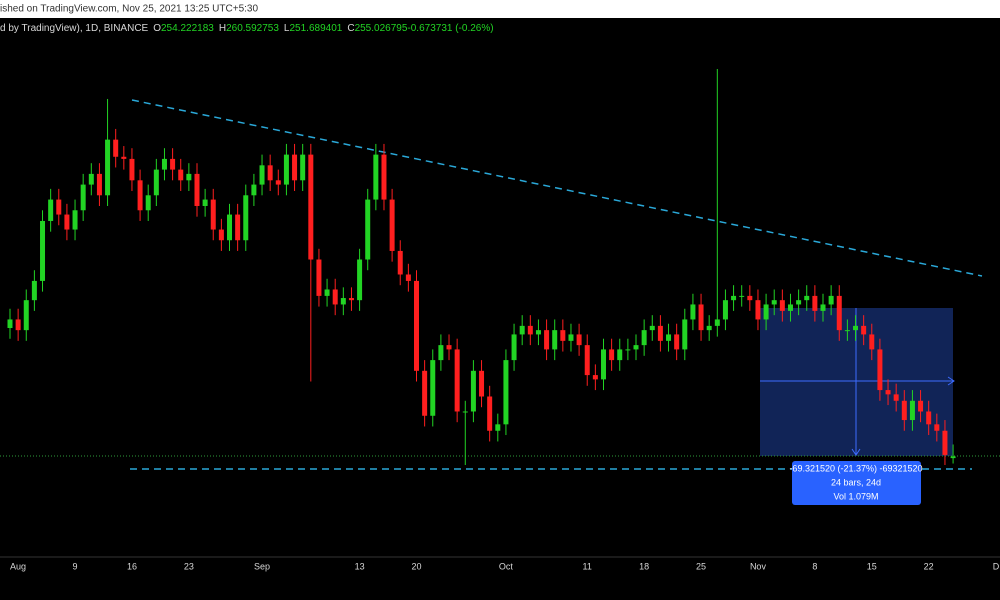 The image size is (1000, 600). What do you see at coordinates (814, 566) in the screenshot?
I see `x-tick-label: 8` at bounding box center [814, 566].